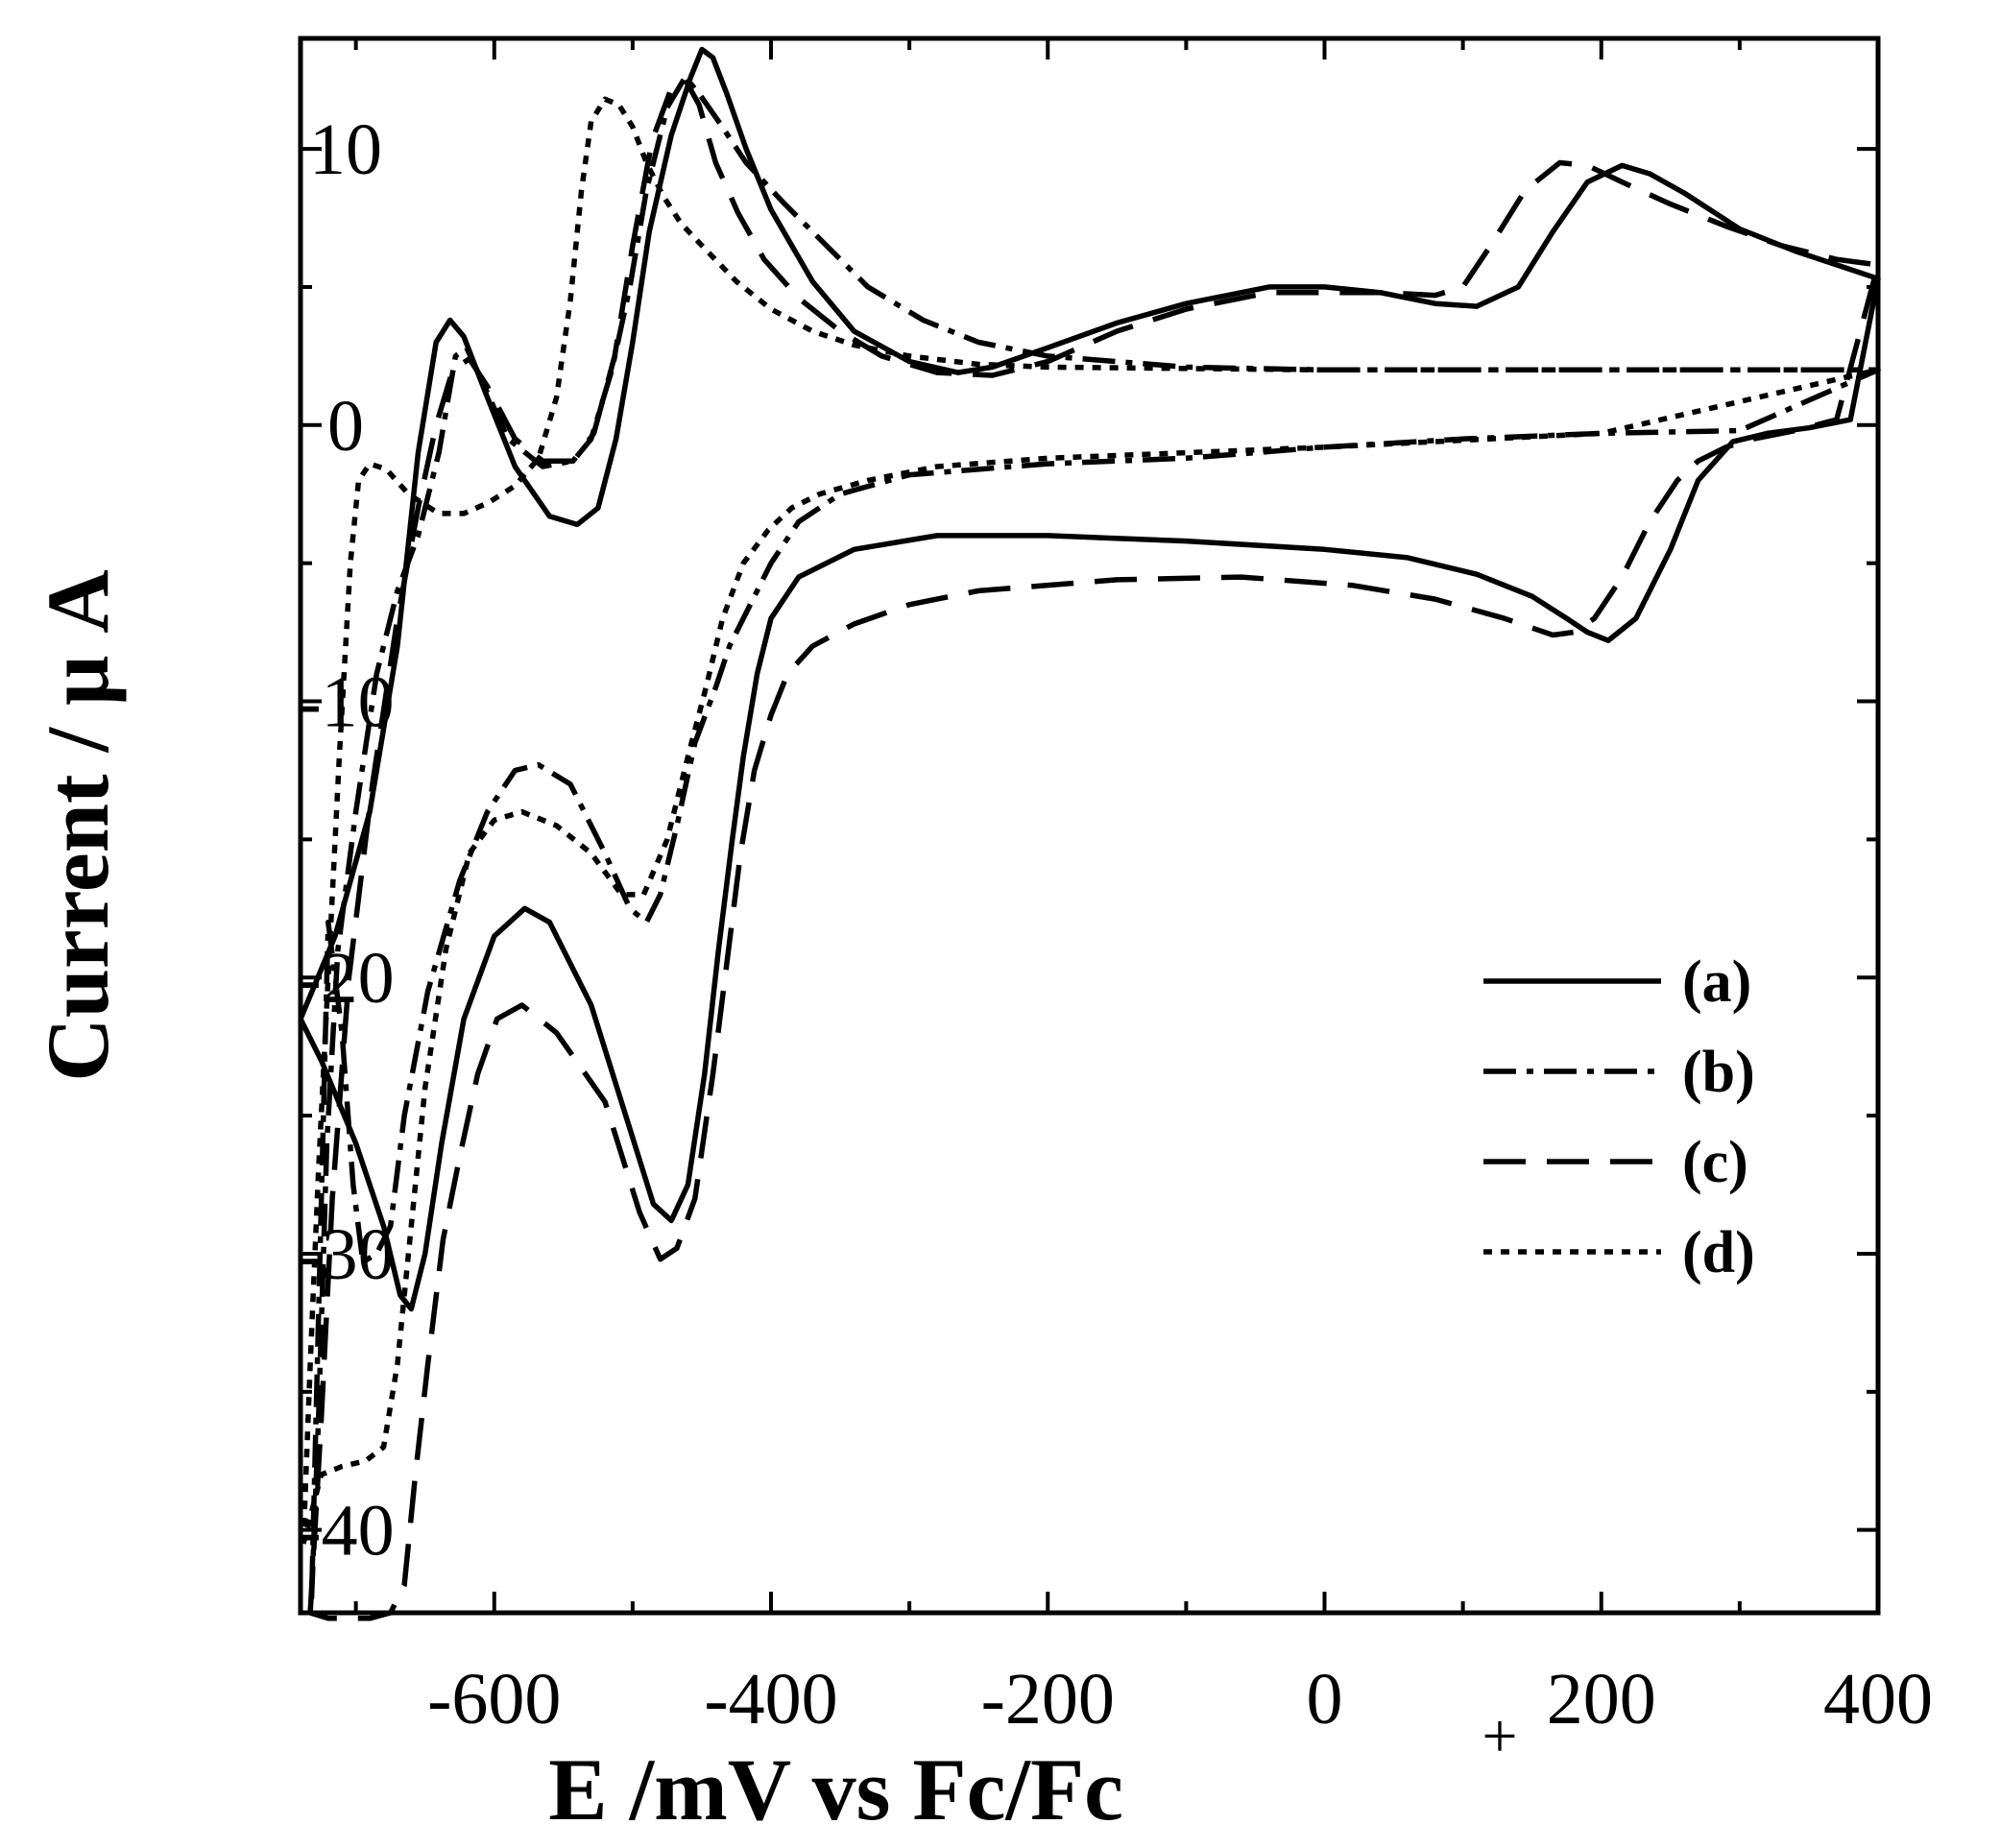 The image size is (2000, 1848). What do you see at coordinates (1719, 1072) in the screenshot?
I see `legend-label-b: (b)` at bounding box center [1719, 1072].